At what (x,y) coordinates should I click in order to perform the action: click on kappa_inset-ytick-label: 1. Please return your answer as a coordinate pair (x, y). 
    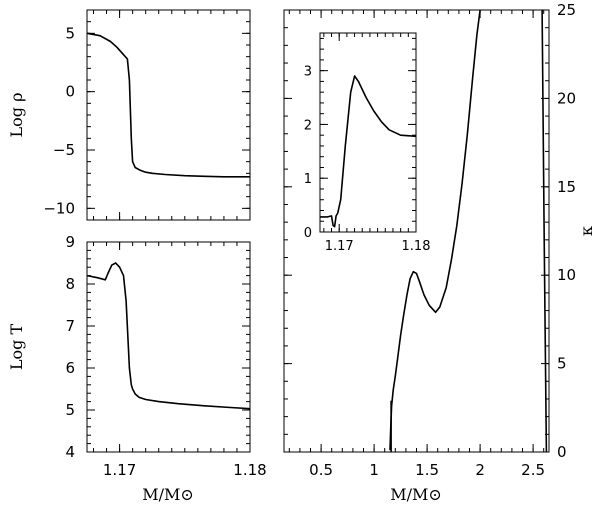
    Looking at the image, I should click on (308, 179).